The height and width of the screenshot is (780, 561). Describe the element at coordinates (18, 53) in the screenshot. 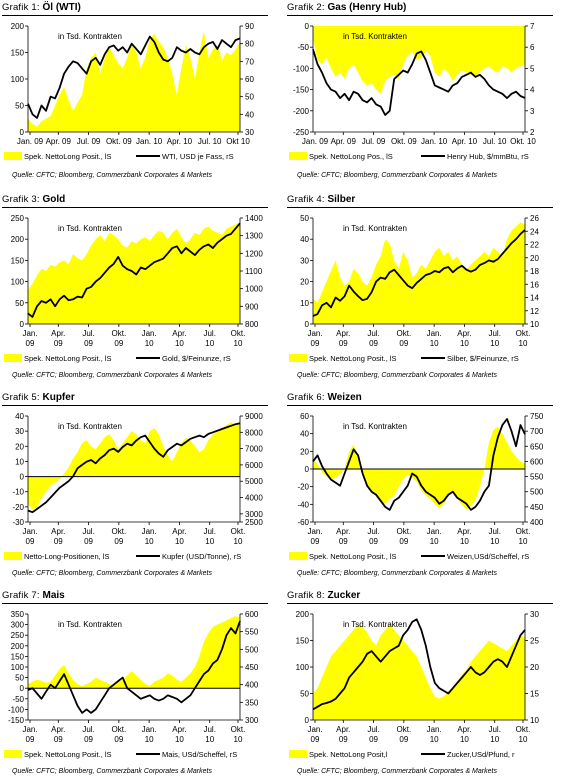

I see `left-tick-label: 150` at that location.